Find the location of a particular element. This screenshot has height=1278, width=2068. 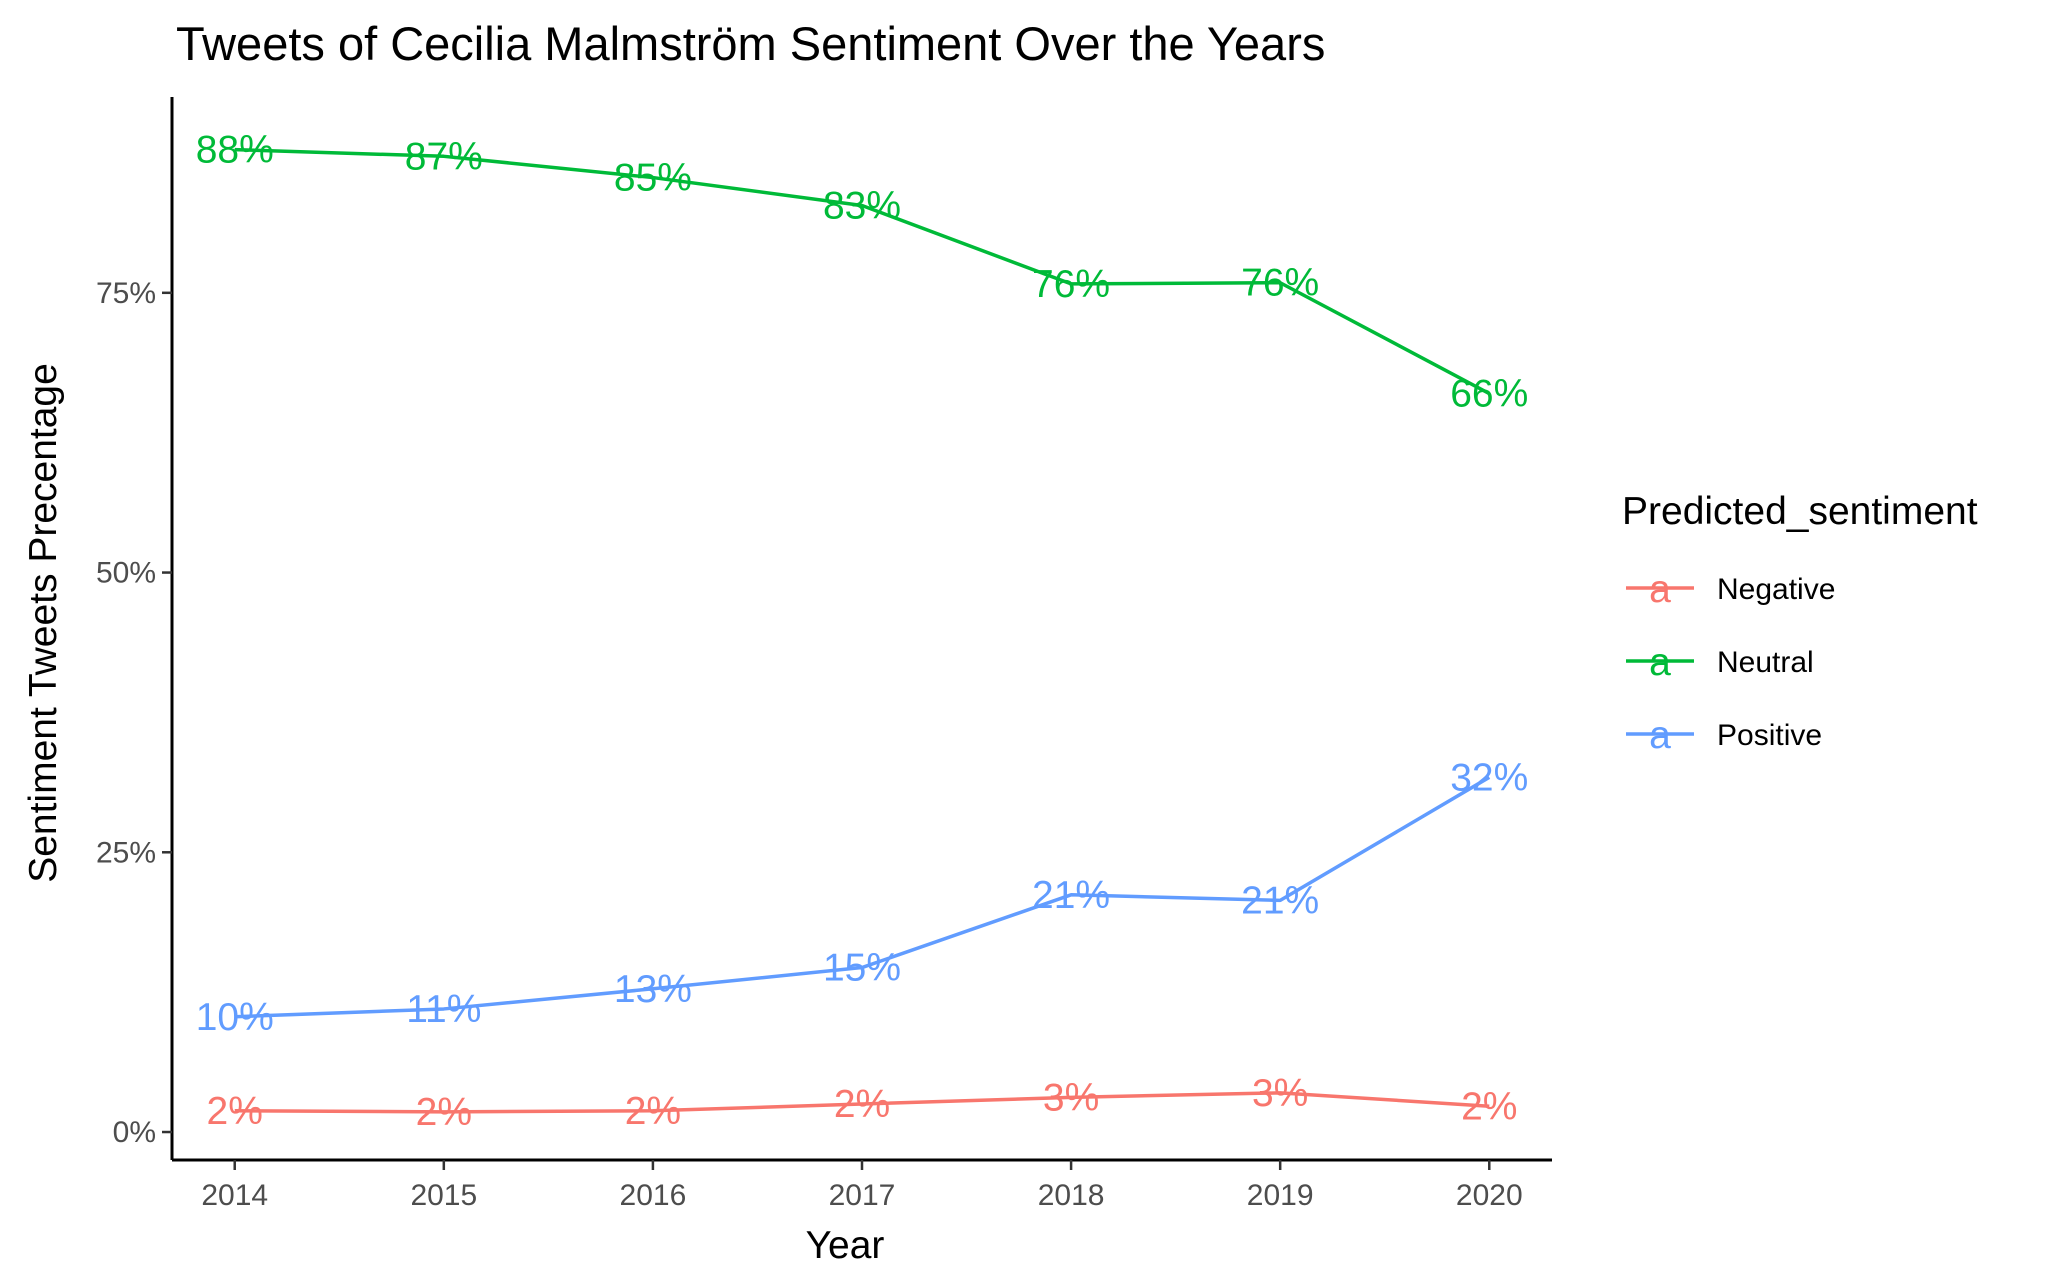

data-label-positive: 11% is located at coordinates (443, 1009).